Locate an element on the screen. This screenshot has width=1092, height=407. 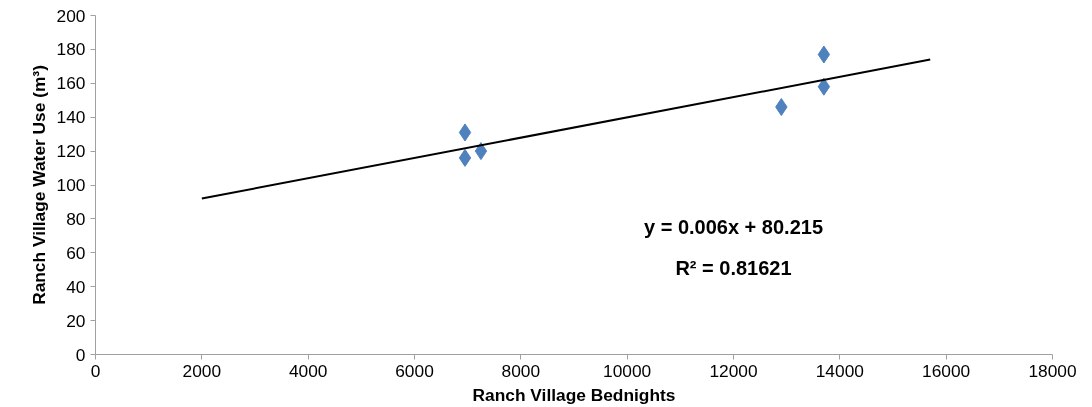
annotation: R² = 0.81621 is located at coordinates (733, 268).